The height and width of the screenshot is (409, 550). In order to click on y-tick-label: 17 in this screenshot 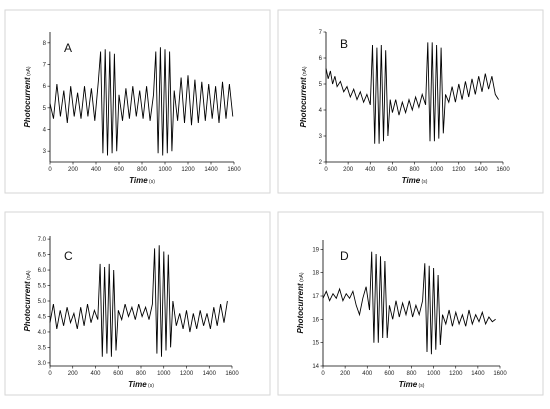, I will do `click(315, 297)`.